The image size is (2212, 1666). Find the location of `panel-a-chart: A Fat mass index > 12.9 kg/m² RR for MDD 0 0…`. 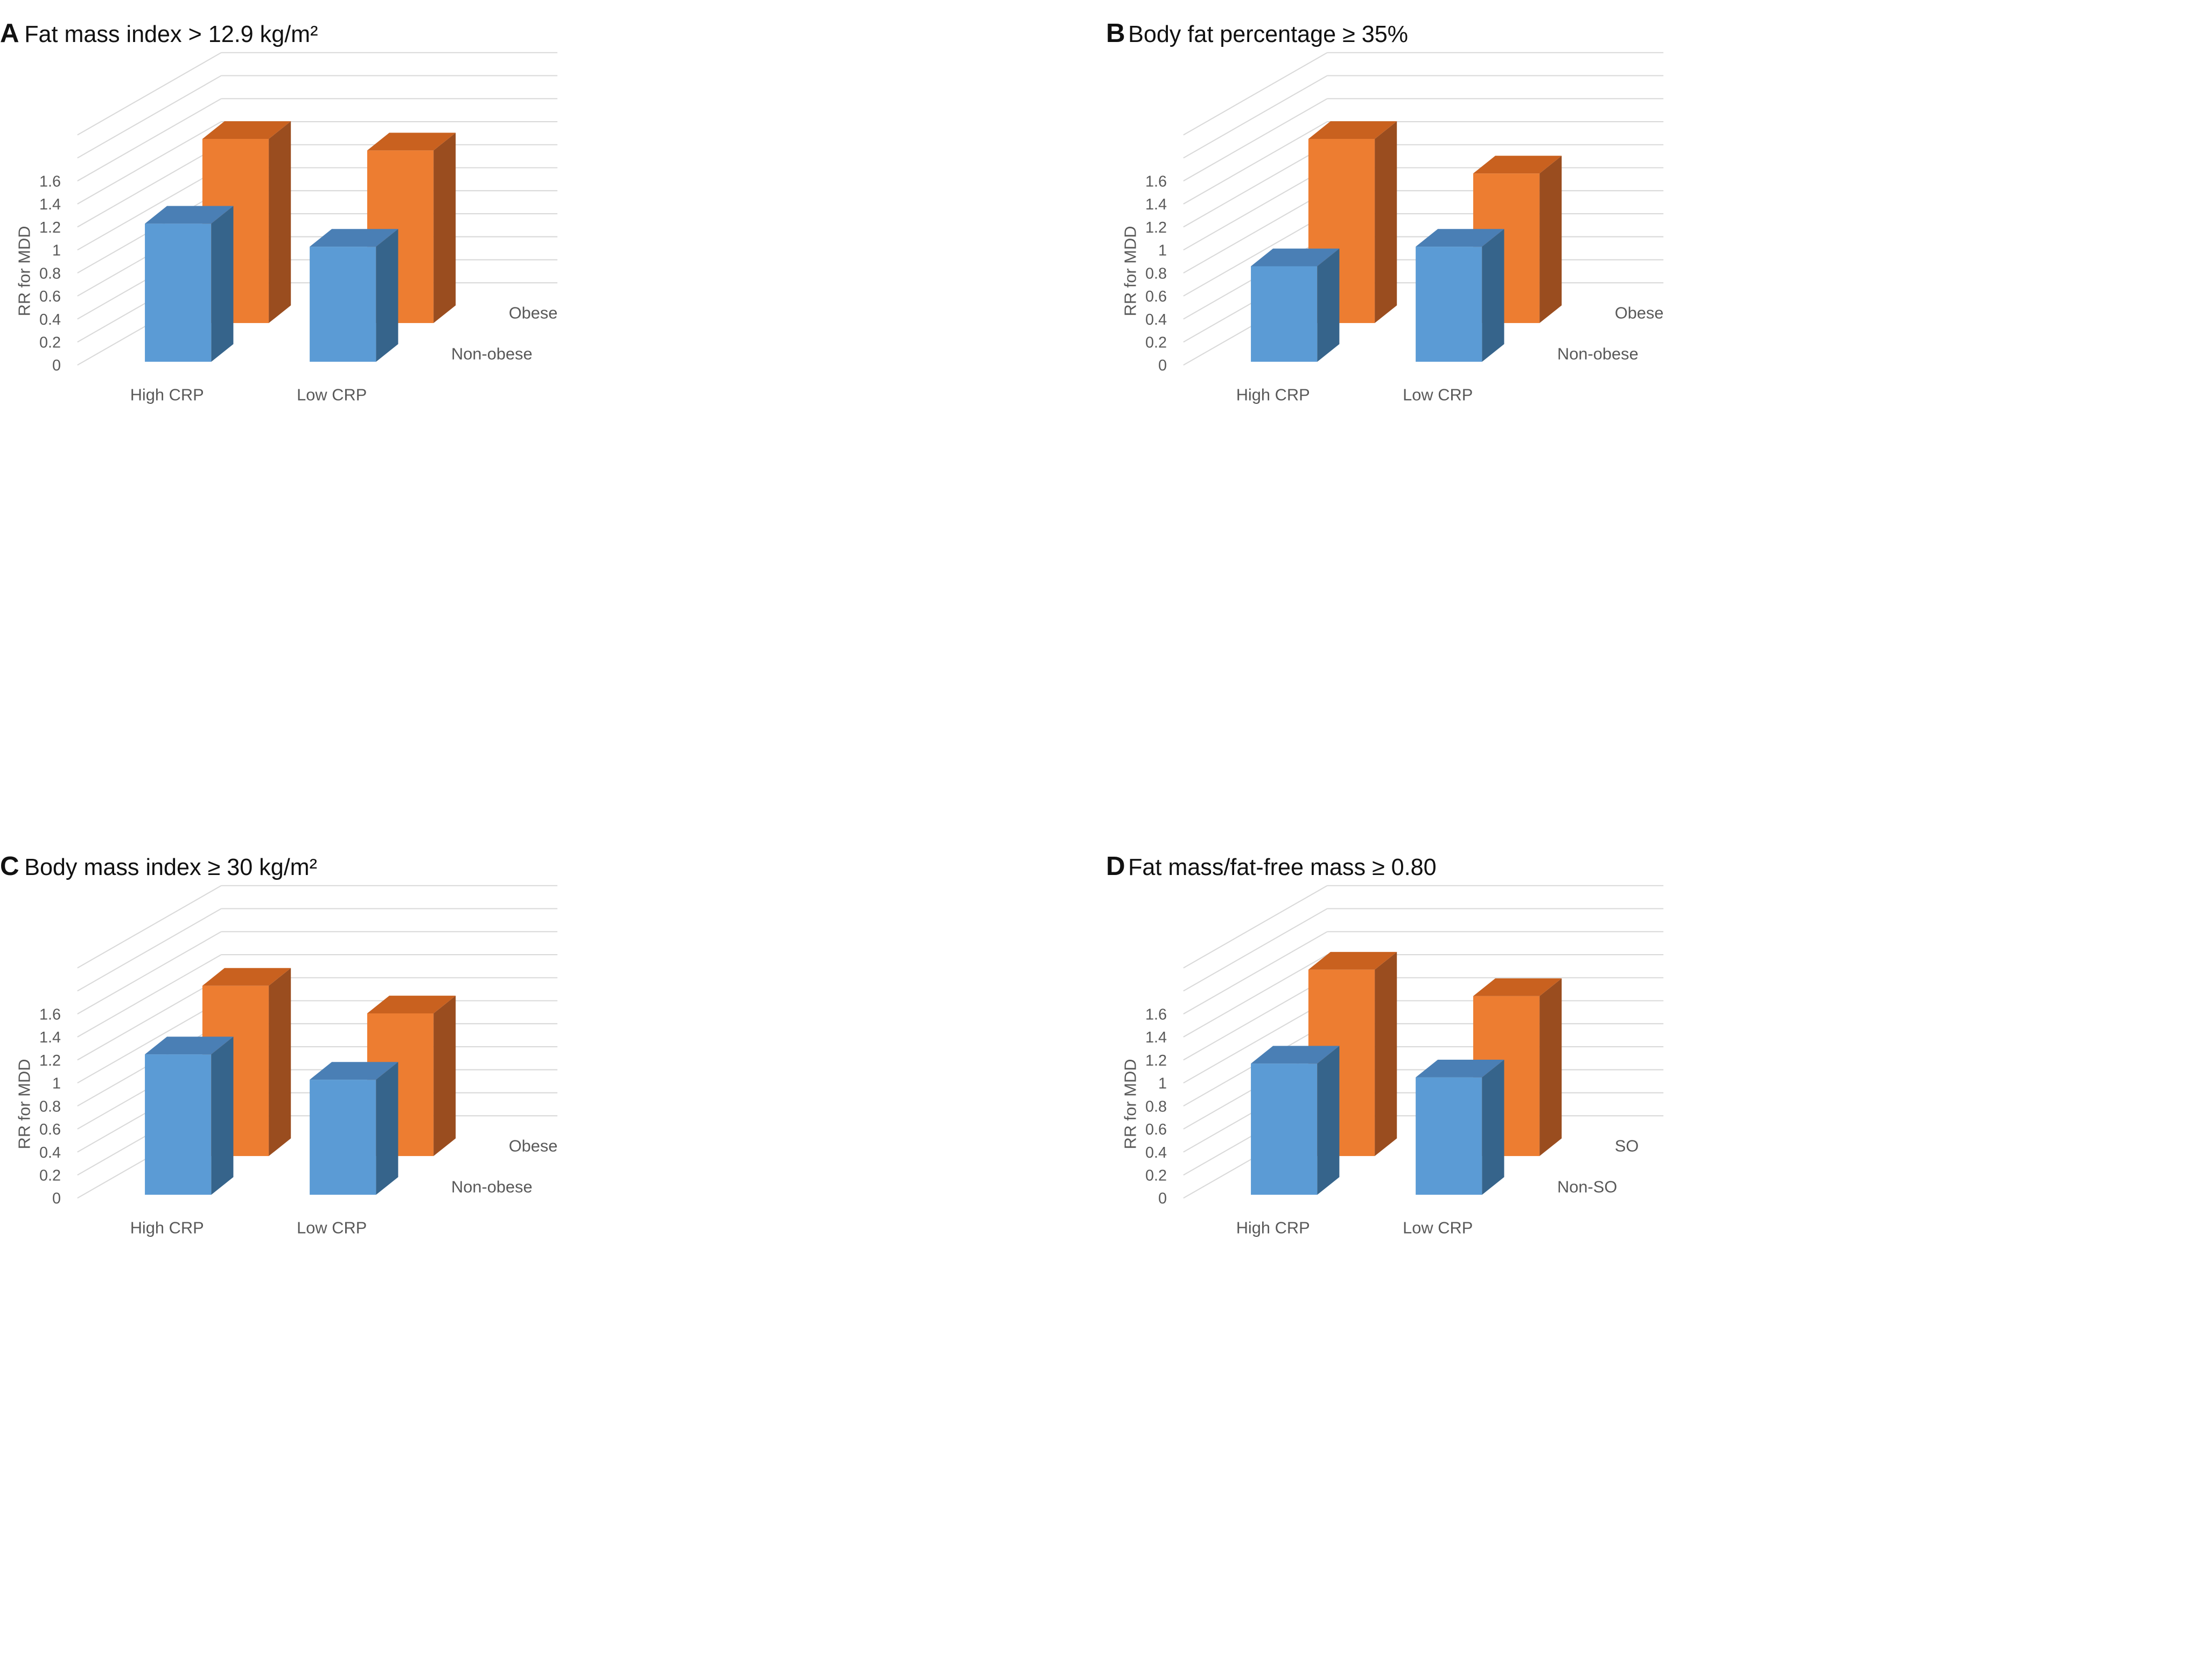

panel-a-chart: A Fat mass index > 12.9 kg/m² RR for MDD 0 0… is located at coordinates (279, 211).